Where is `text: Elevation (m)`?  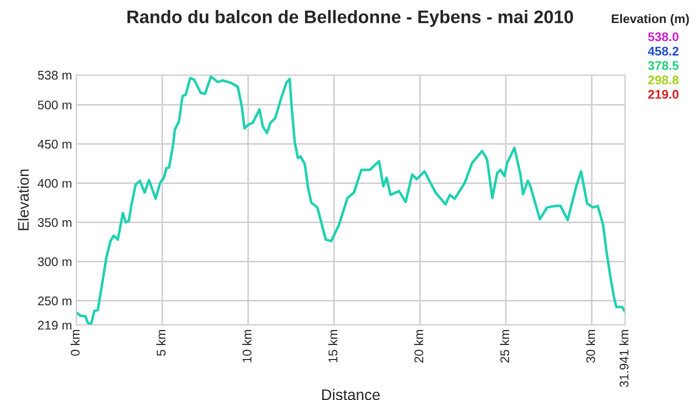
text: Elevation (m) is located at coordinates (650, 20).